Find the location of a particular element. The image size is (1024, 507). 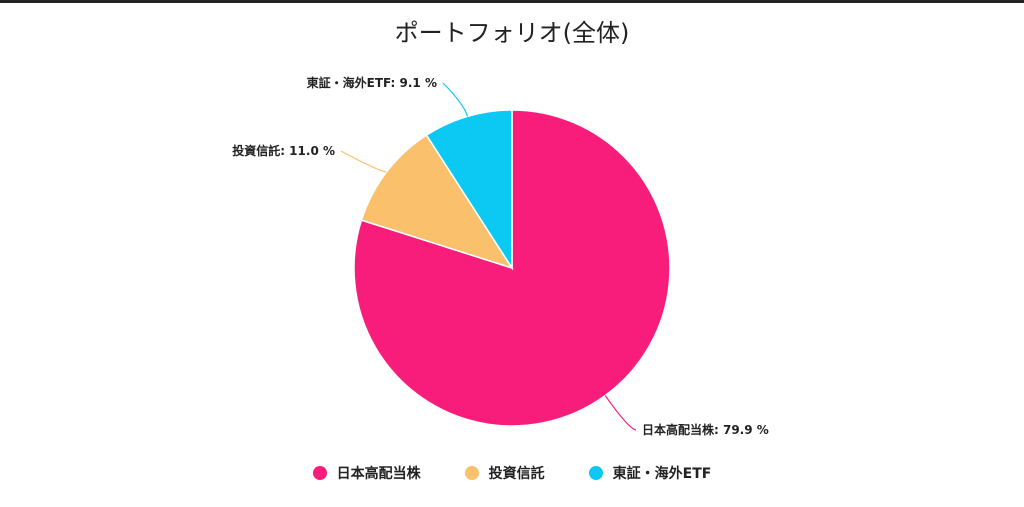

legend: 日本高配当株 投資信託 東証・海外ETF is located at coordinates (512, 473).